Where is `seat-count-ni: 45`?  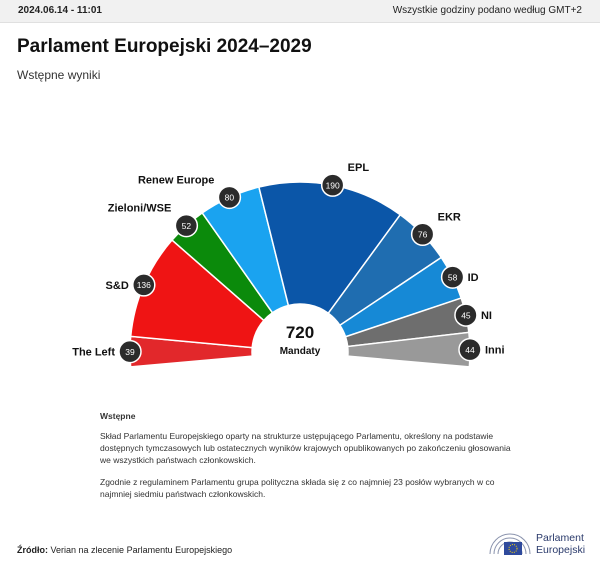
seat-count-ni: 45 is located at coordinates (466, 315).